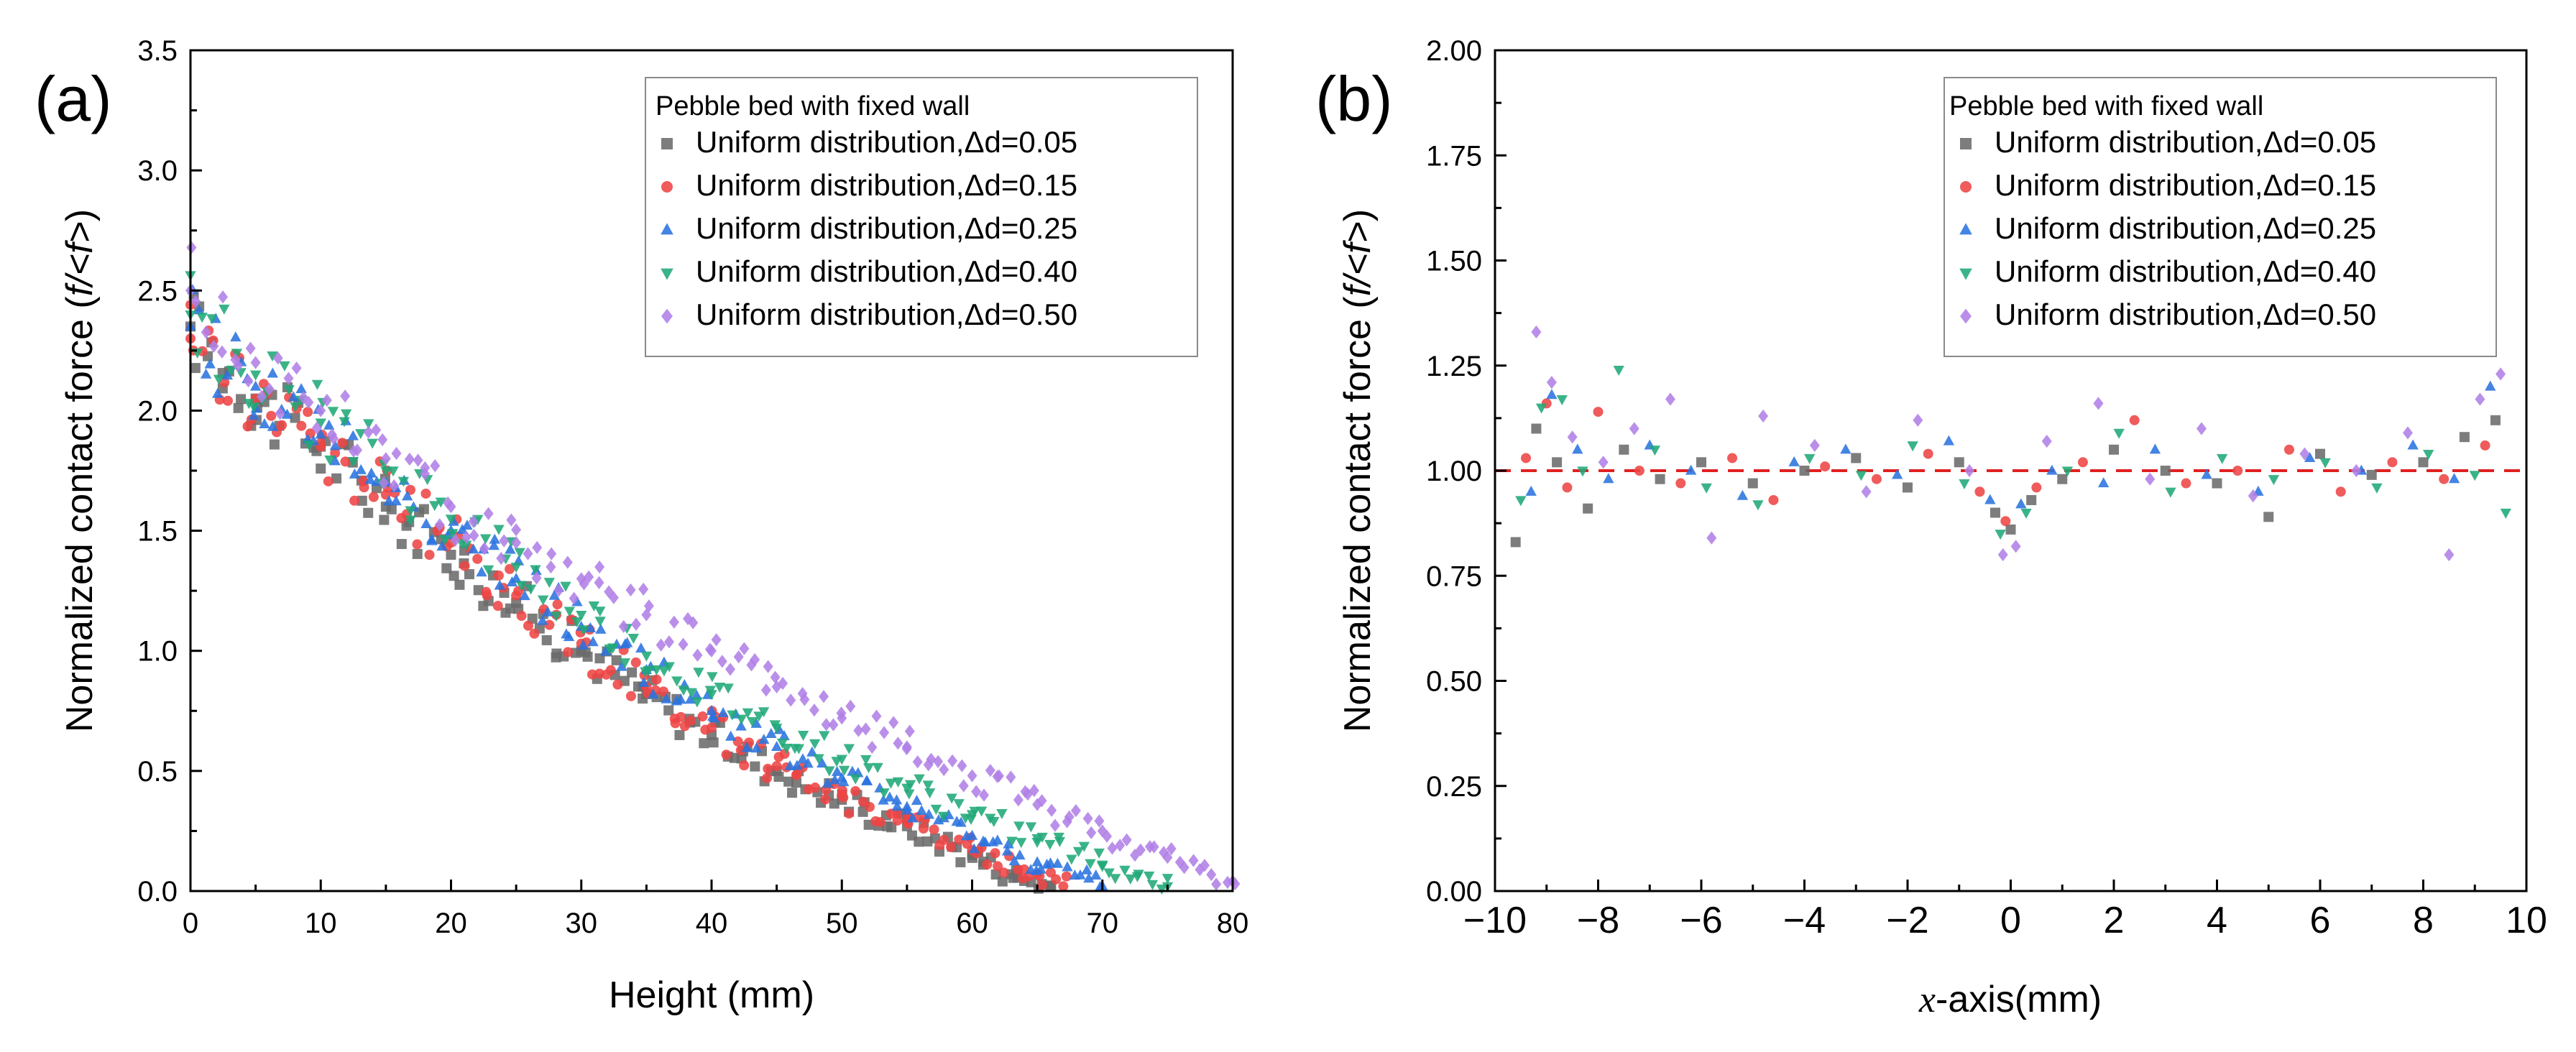  Describe the element at coordinates (2185, 185) in the screenshot. I see `legend-label-series-2: Uniform distribution,Δd=0.15` at that location.